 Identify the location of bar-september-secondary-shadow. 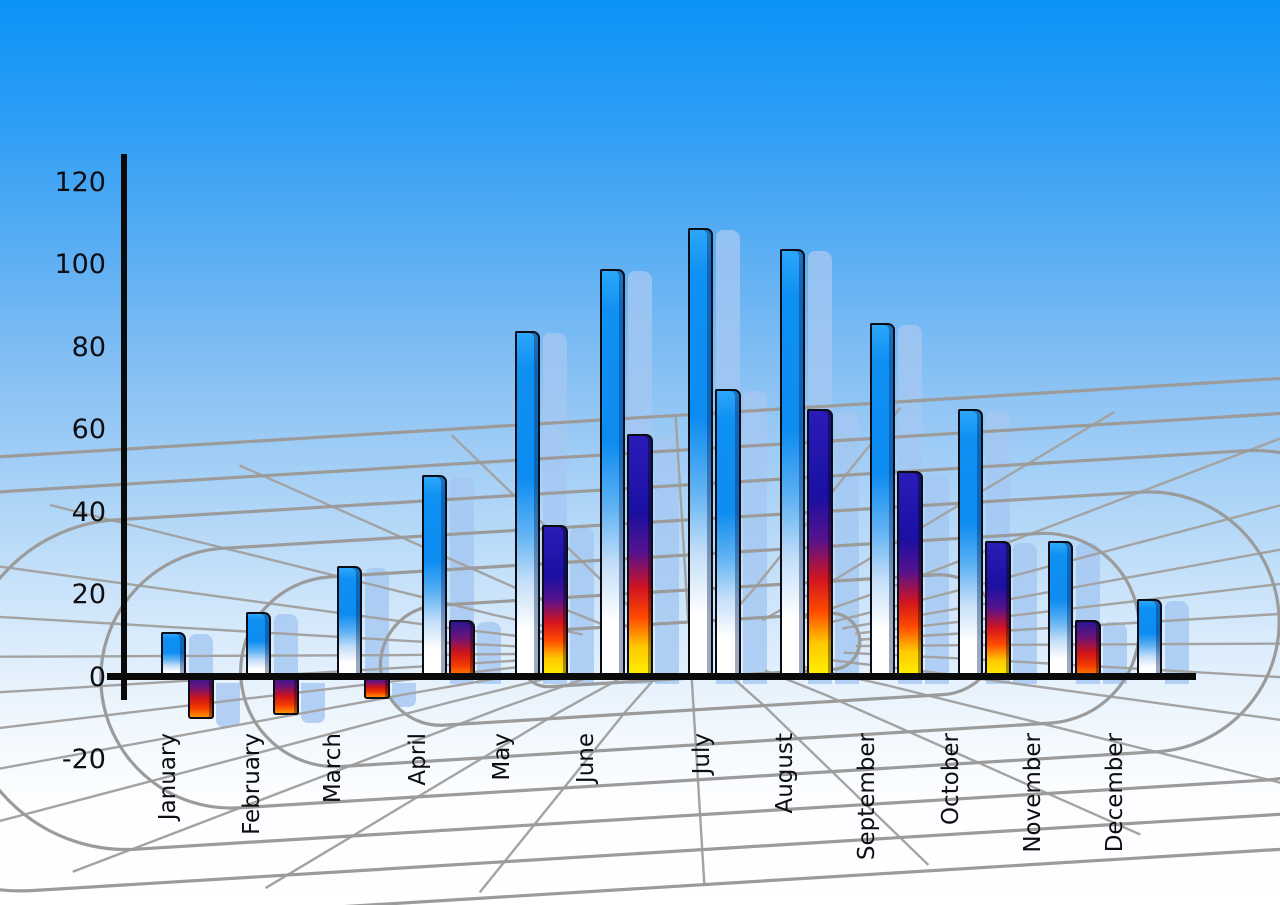
(937, 578).